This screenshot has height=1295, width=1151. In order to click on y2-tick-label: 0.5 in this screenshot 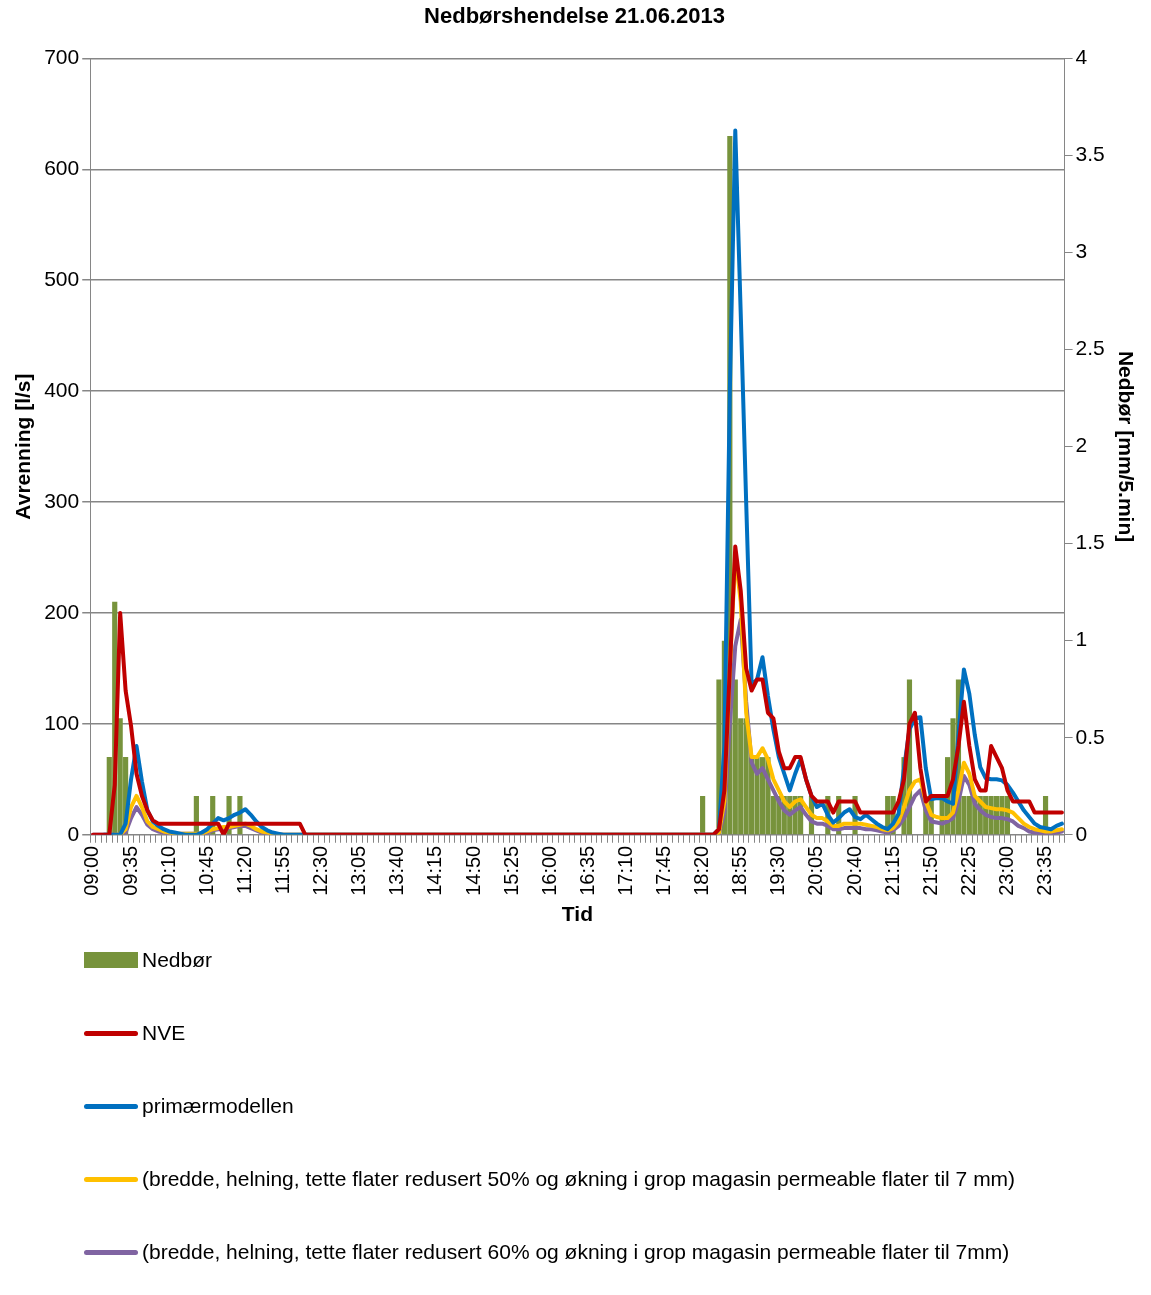, I will do `click(1090, 736)`.